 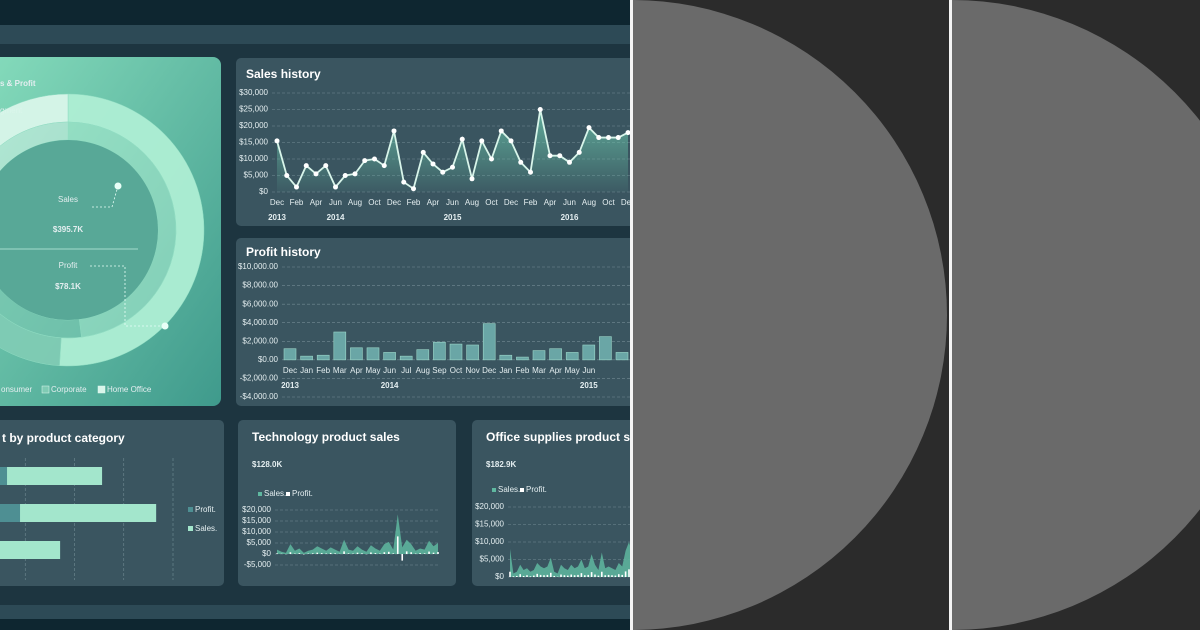 I want to click on y-tick-label: -$2,000.00, so click(x=259, y=378).